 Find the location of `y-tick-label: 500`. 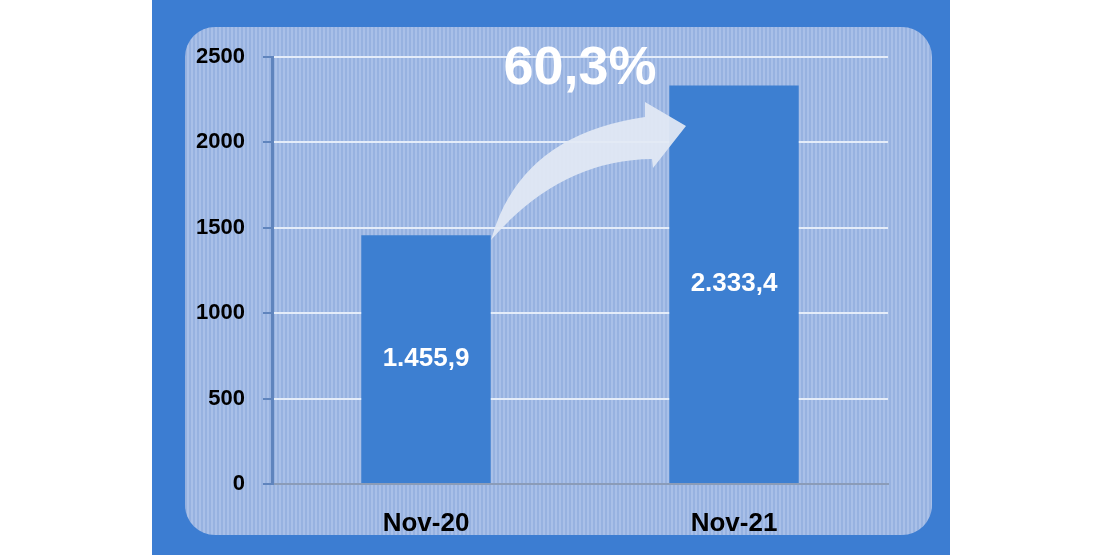

y-tick-label: 500 is located at coordinates (226, 397).